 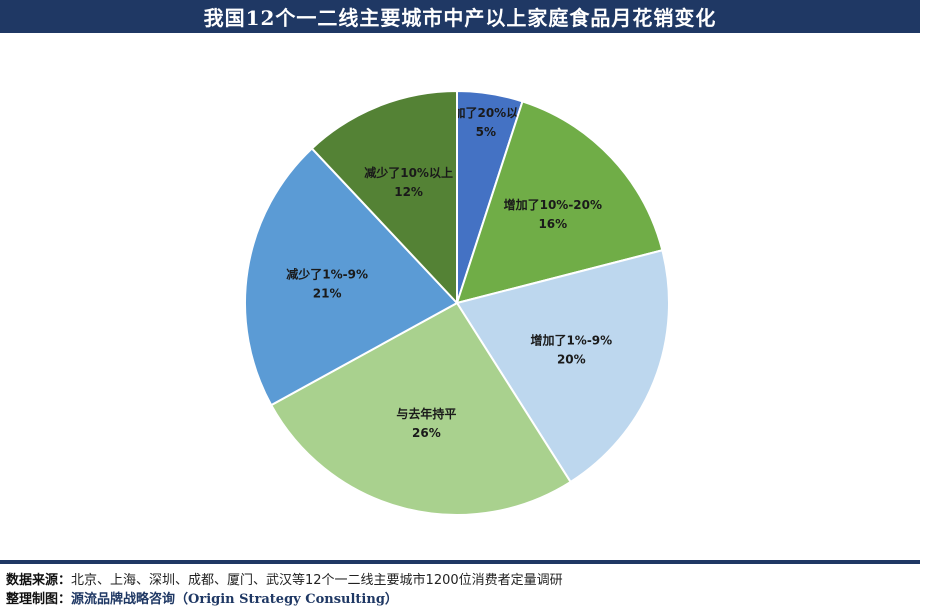 I want to click on slice-label: 与去年持平, so click(x=426, y=413).